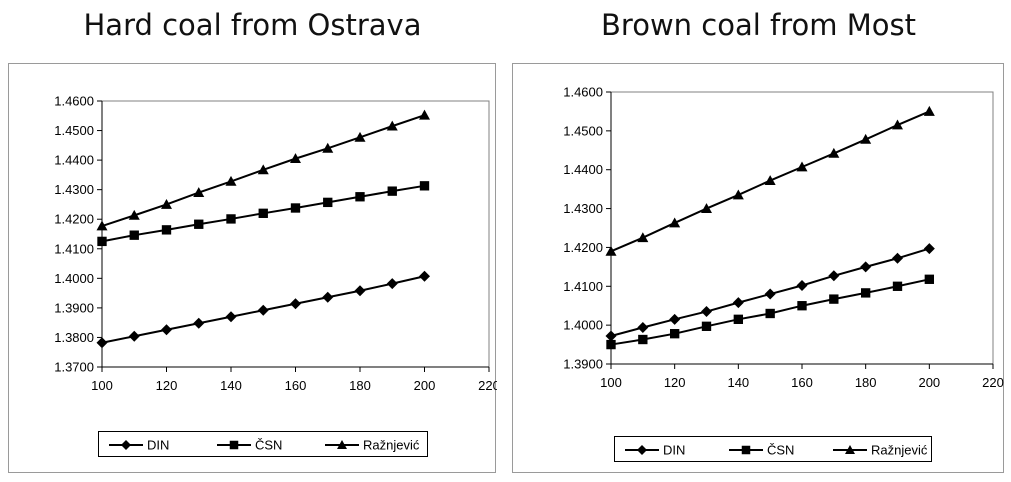  Describe the element at coordinates (583, 169) in the screenshot. I see `y-tick-label: 1.4400` at that location.